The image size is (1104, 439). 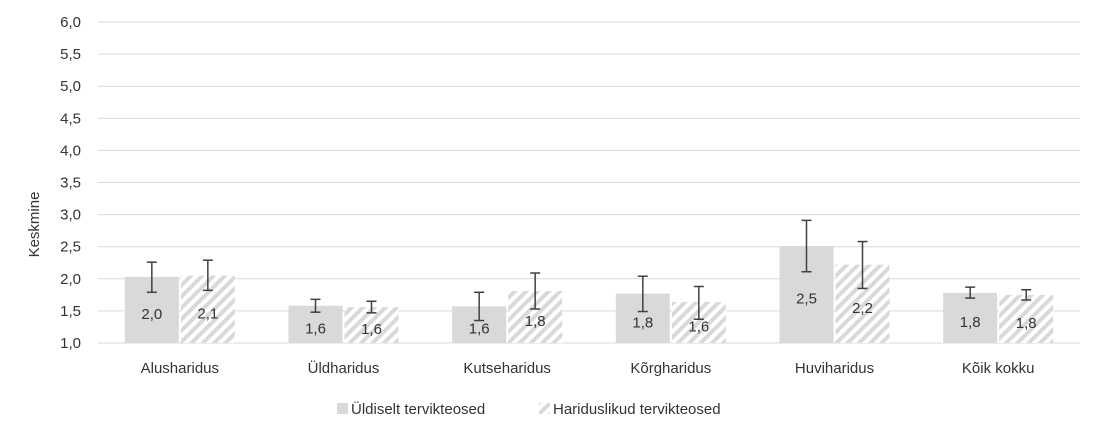 I want to click on y-tick-label: 4,0, so click(x=70, y=150).